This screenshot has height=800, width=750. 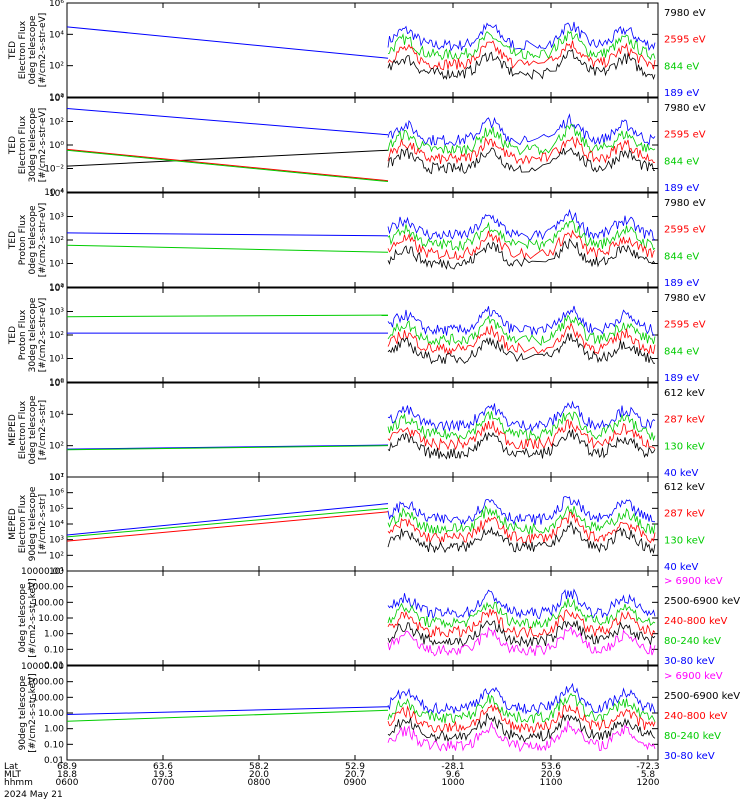 I want to click on y-tick-label: 10⁻², so click(x=54, y=170).